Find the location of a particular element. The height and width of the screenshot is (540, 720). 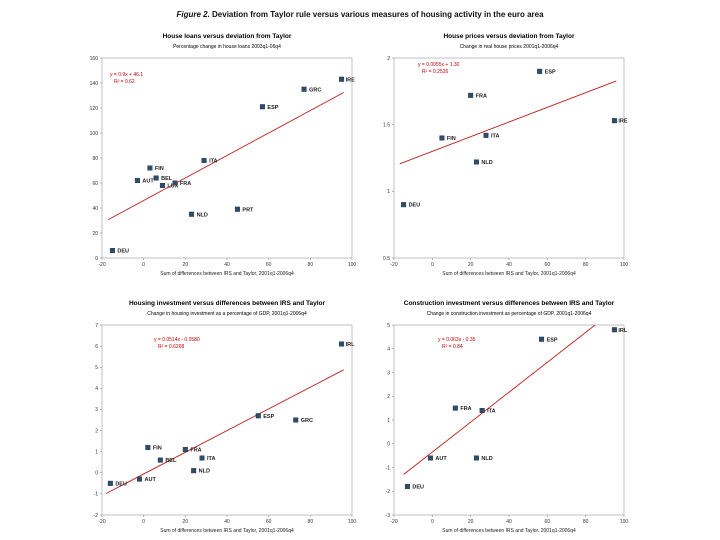

y-tick-label: 1.5 is located at coordinates (386, 125).